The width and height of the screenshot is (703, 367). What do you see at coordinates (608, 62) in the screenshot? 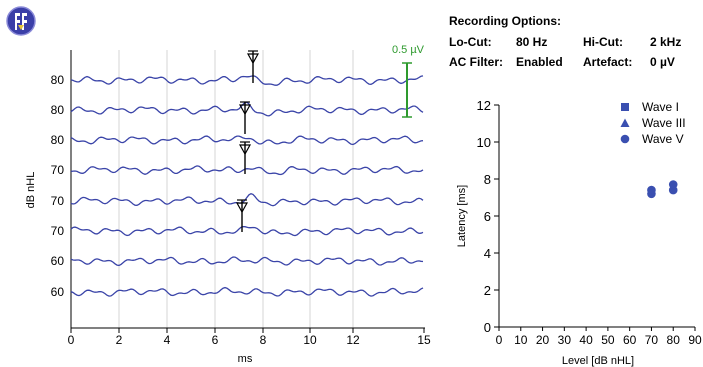
I see `artefact-label: Artefact:` at bounding box center [608, 62].